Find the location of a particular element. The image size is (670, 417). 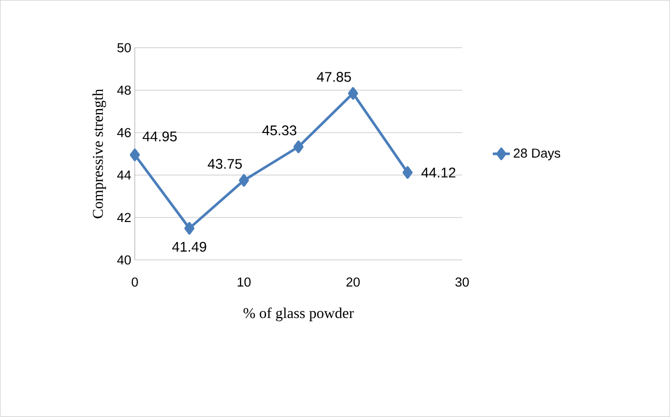

y-tick-label: 46 is located at coordinates (124, 133).